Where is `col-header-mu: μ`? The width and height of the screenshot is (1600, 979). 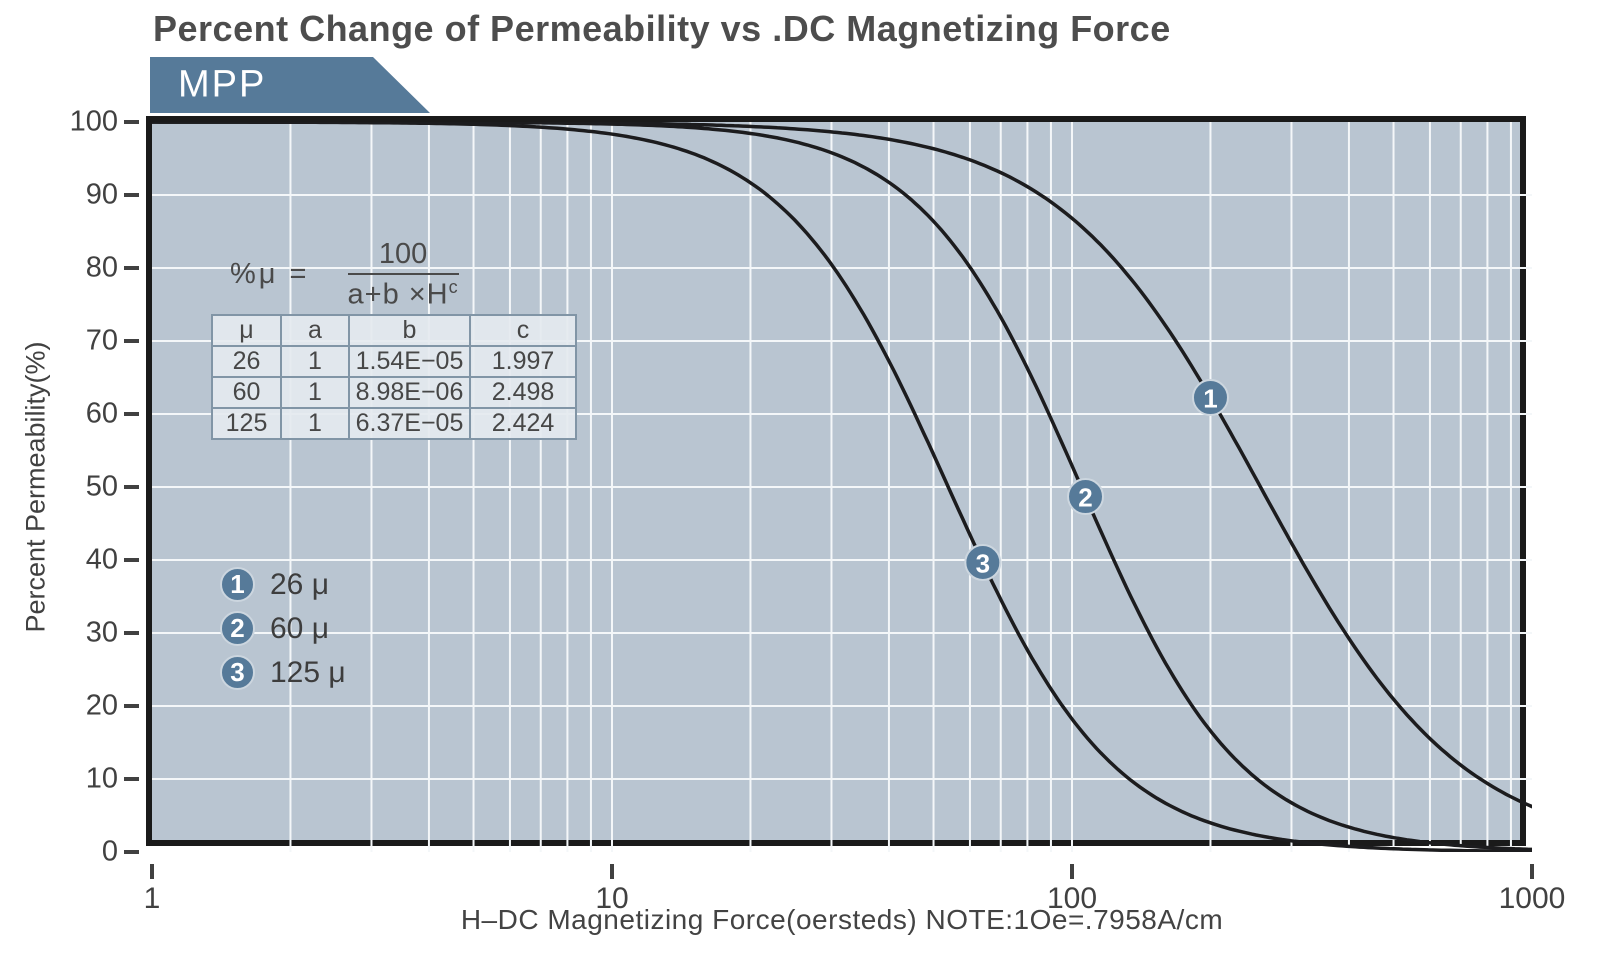
col-header-mu: μ is located at coordinates (246, 330).